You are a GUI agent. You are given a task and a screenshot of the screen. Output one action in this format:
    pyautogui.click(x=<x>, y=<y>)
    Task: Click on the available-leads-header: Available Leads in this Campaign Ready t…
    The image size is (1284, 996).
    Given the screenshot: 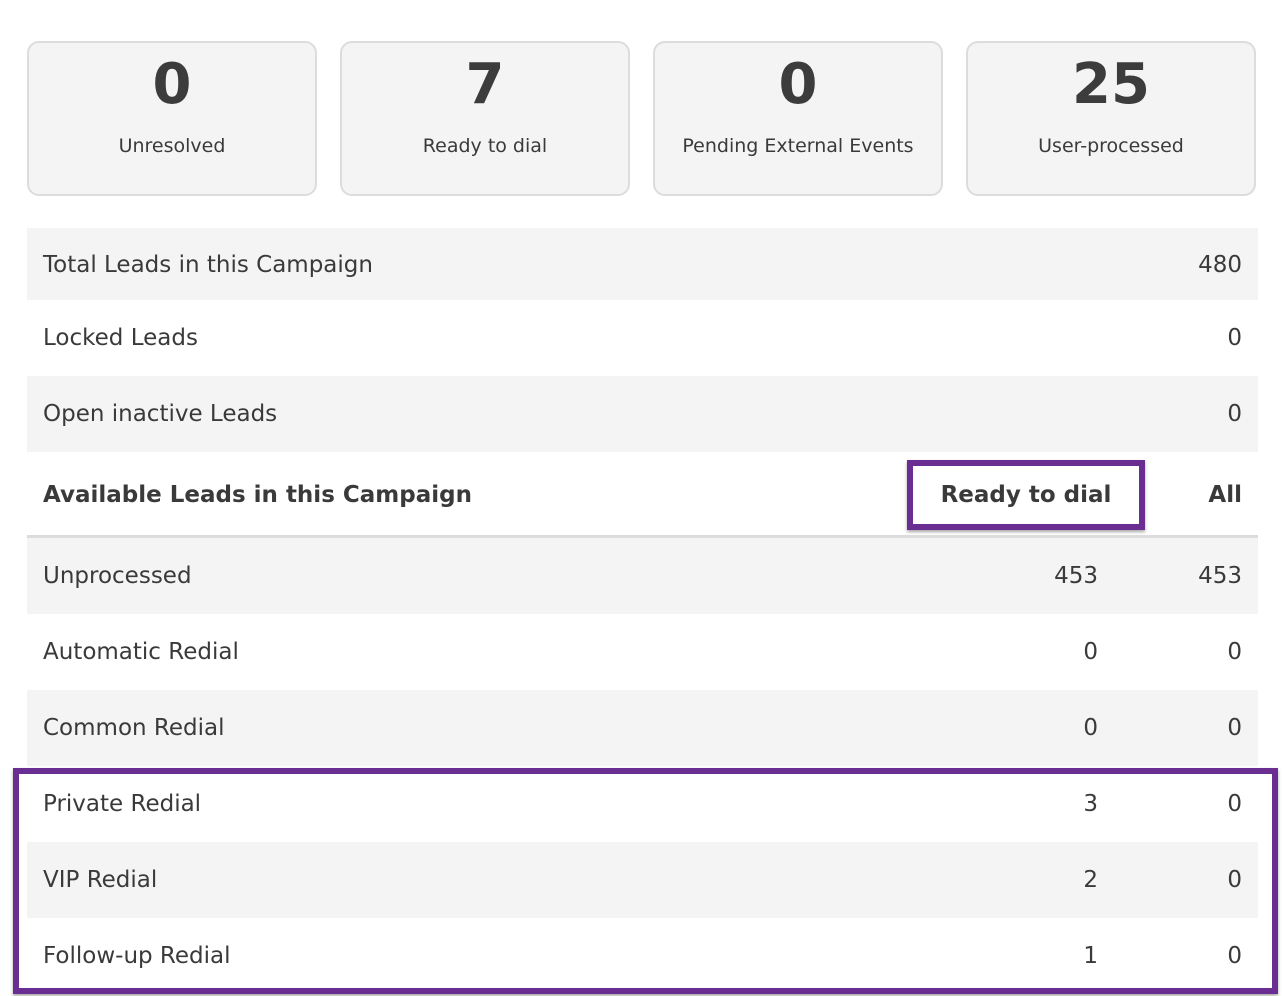 What is the action you would take?
    pyautogui.click(x=642, y=495)
    